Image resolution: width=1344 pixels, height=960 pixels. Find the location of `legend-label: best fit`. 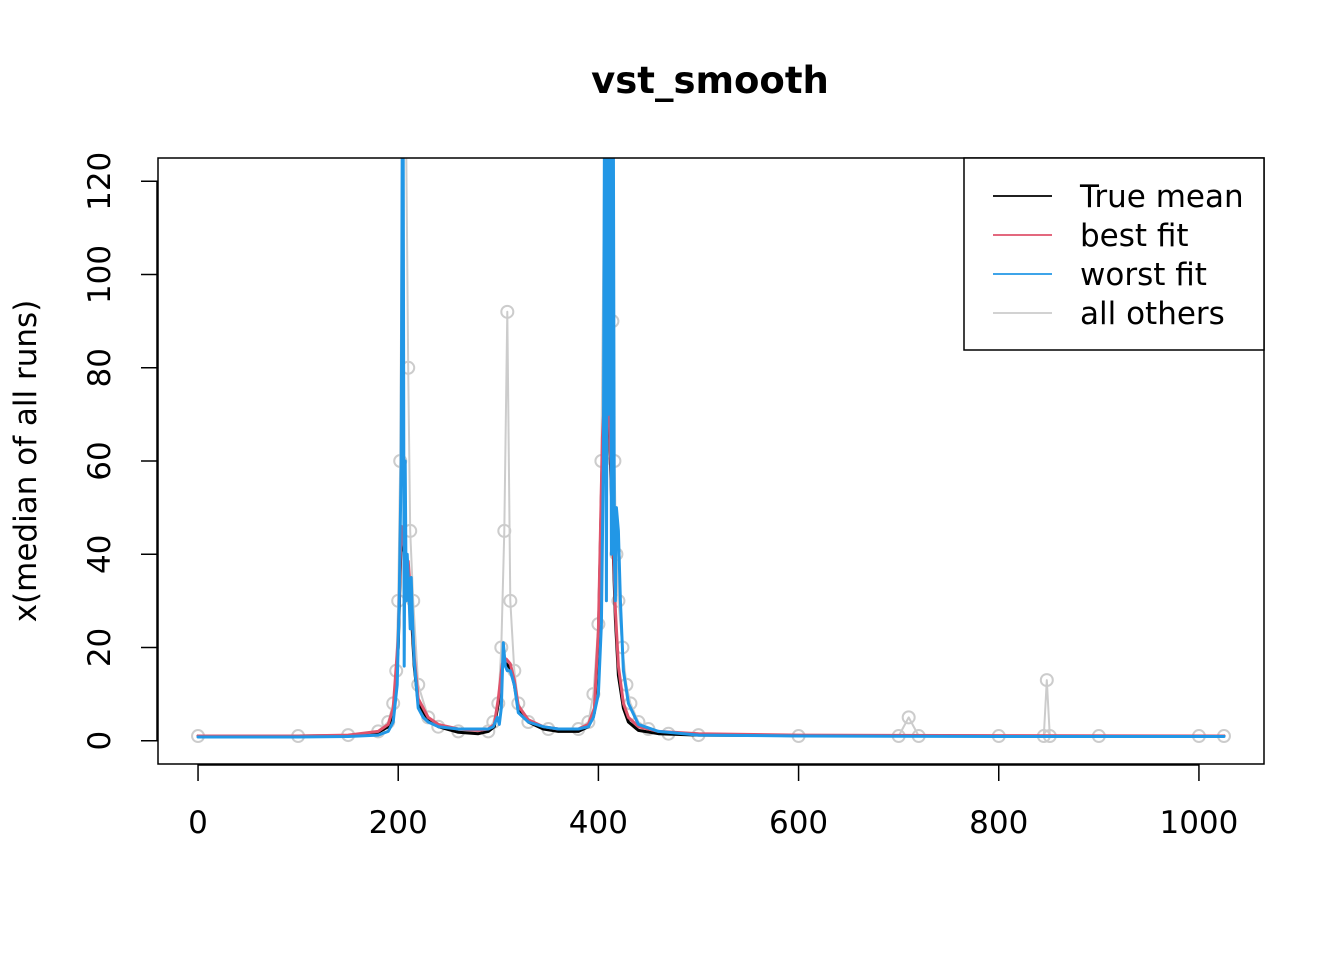

legend-label: best fit is located at coordinates (1134, 236).